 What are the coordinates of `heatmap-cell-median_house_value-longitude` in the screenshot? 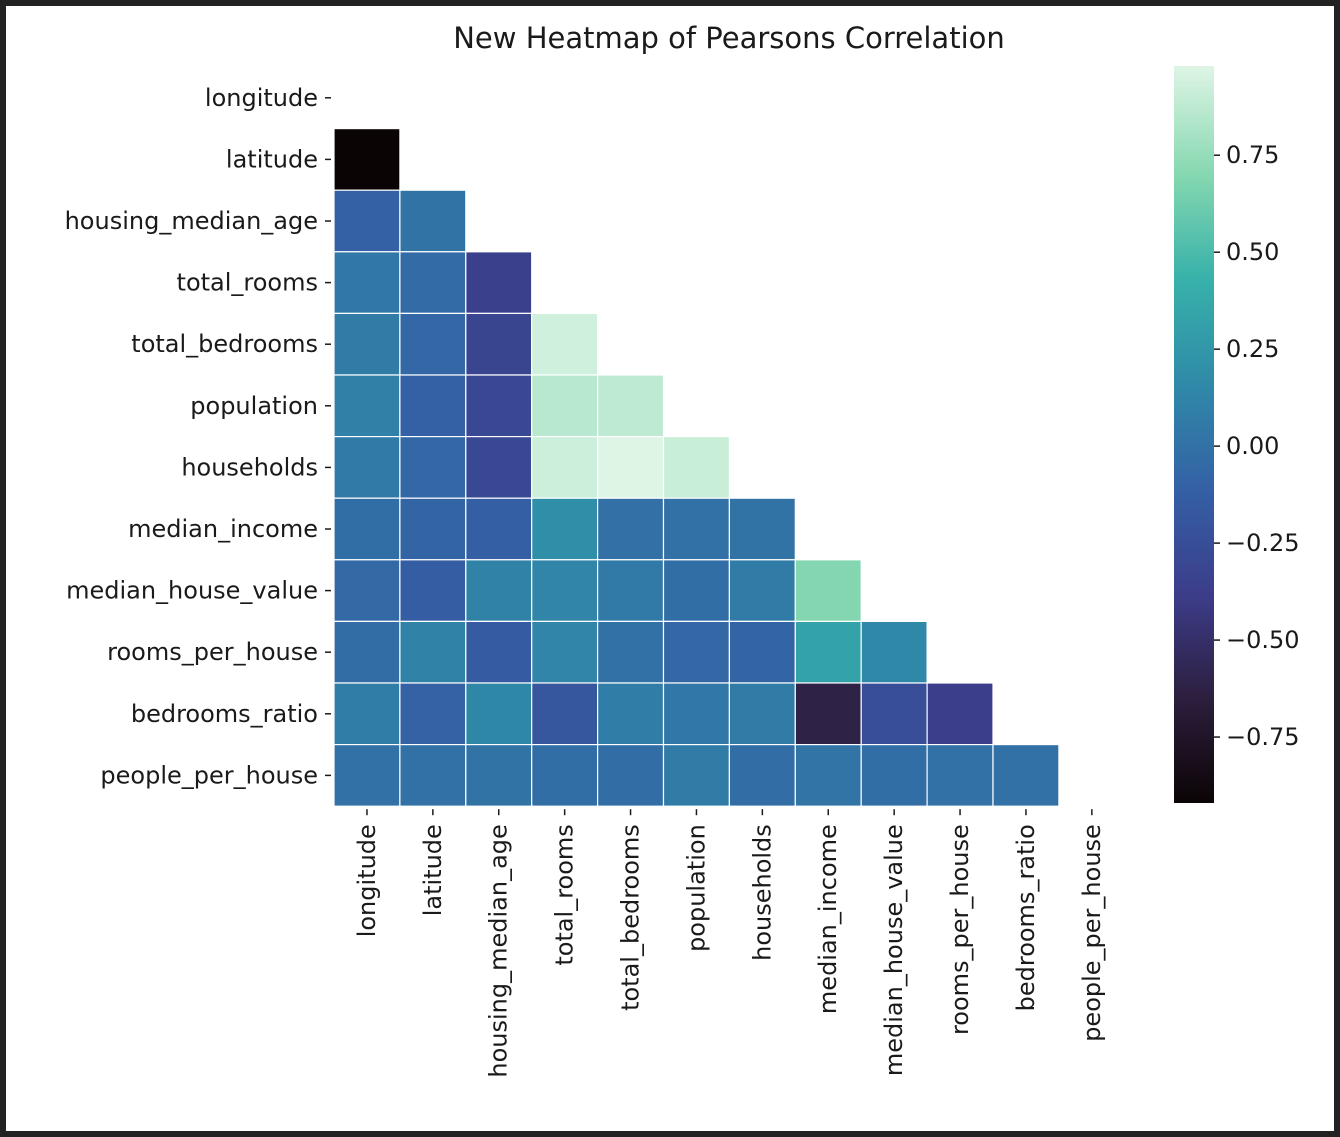 It's located at (367, 590).